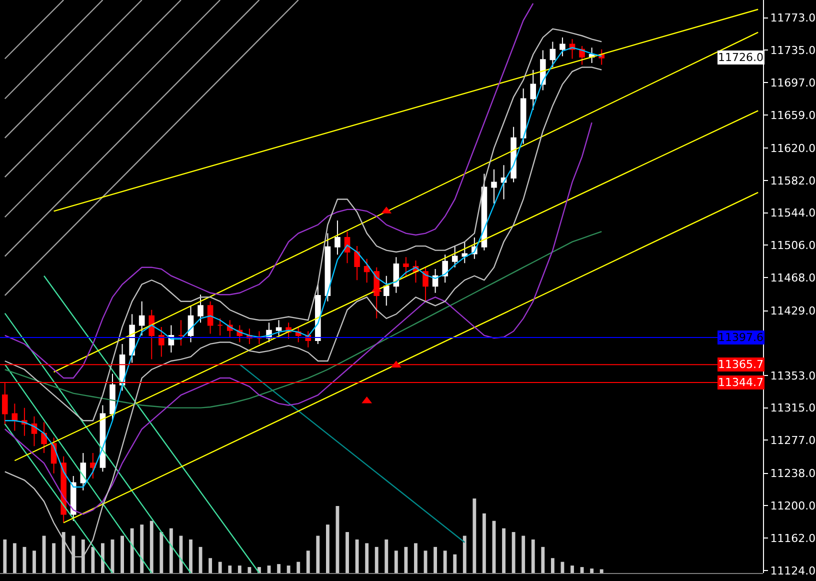 This screenshot has width=816, height=581. I want to click on ref-line-label: 11344.7, so click(741, 382).